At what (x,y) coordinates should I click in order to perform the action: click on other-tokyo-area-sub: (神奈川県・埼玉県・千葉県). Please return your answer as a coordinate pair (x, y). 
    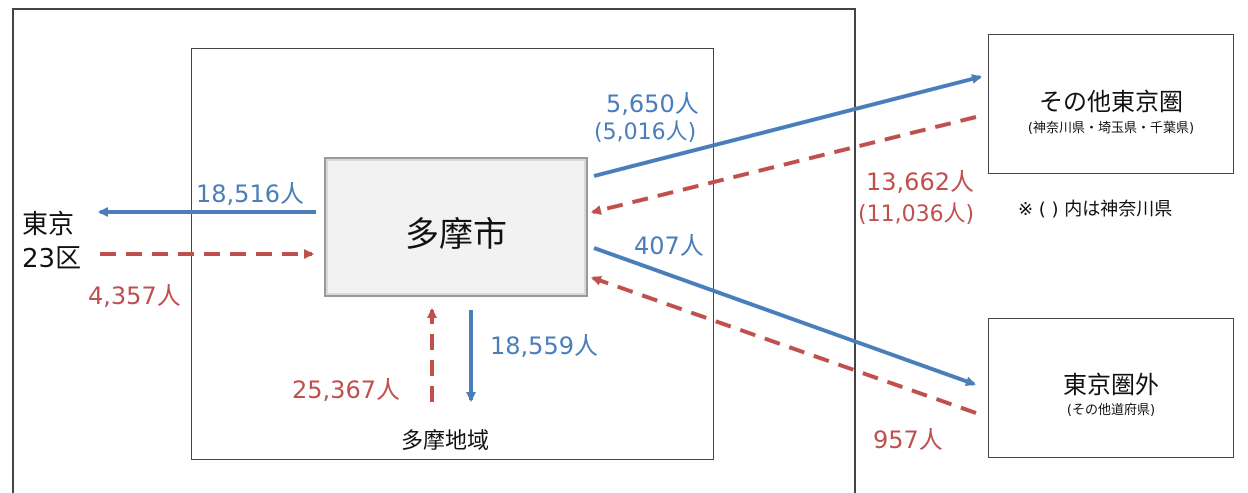
    Looking at the image, I should click on (1111, 128).